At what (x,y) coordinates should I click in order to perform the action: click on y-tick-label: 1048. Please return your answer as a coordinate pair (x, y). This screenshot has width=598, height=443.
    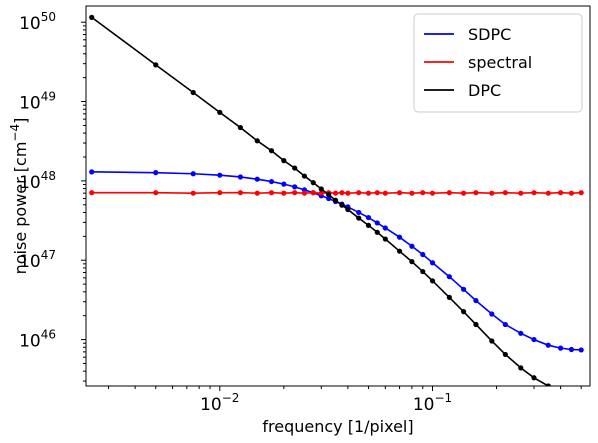
    Looking at the image, I should click on (37, 181).